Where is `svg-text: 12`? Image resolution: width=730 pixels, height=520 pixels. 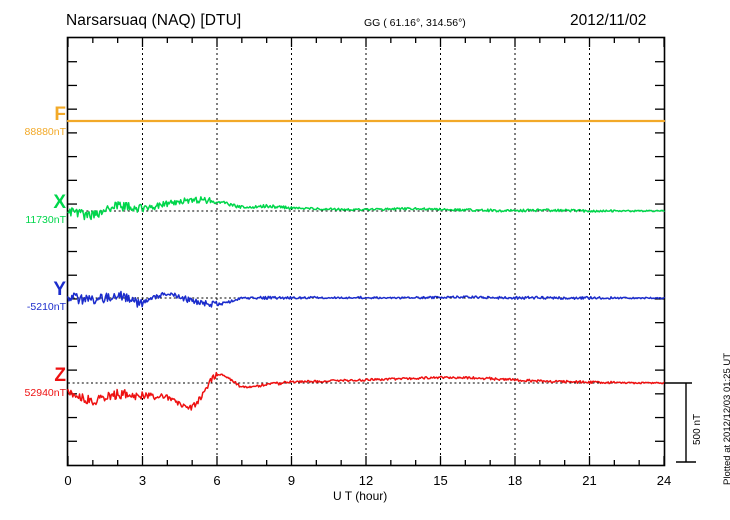
svg-text: 12 is located at coordinates (366, 480).